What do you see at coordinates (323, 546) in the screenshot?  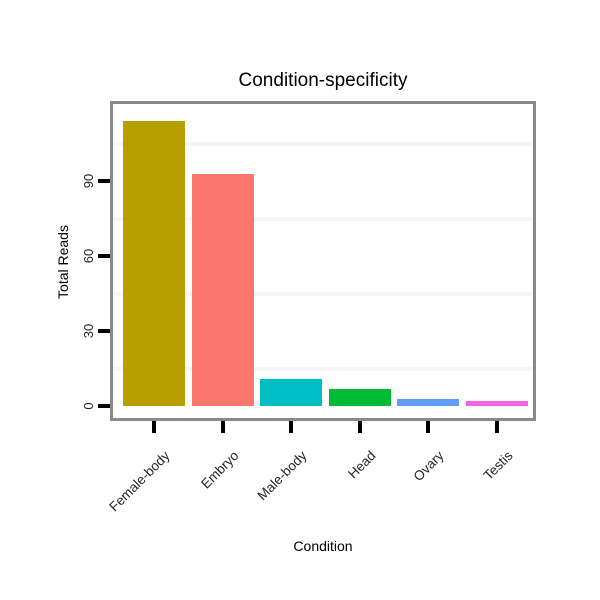 I see `x-axis-title: Condition` at bounding box center [323, 546].